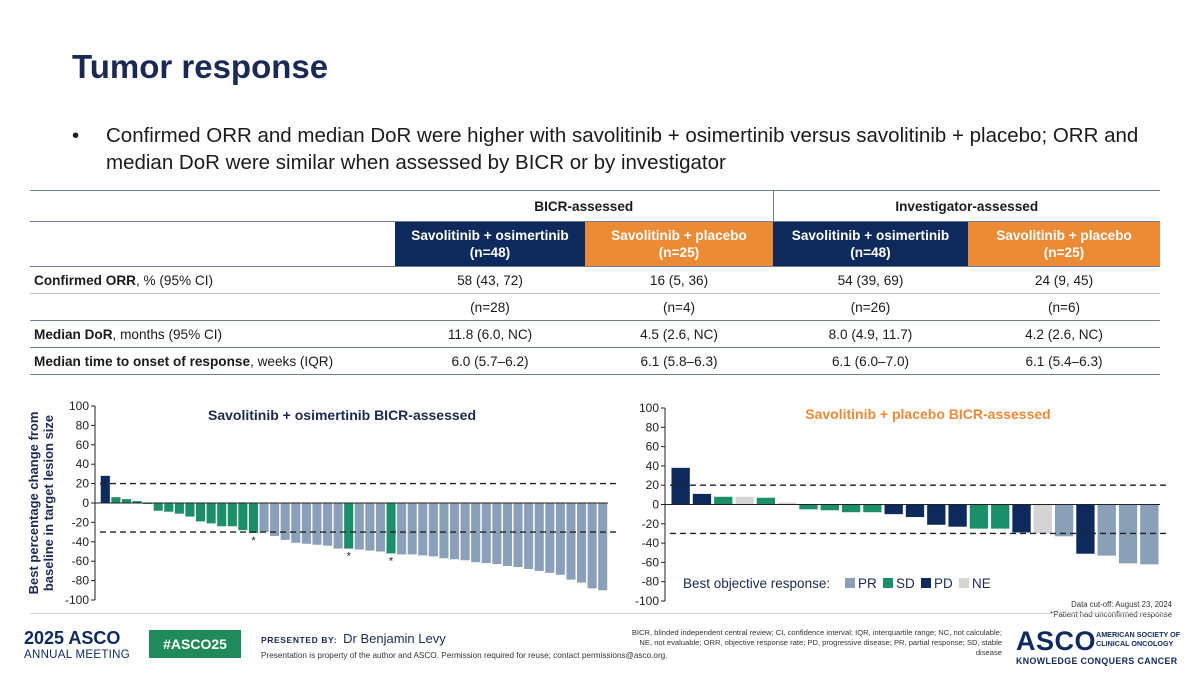  I want to click on hashtag-badge: #ASCO25, so click(195, 644).